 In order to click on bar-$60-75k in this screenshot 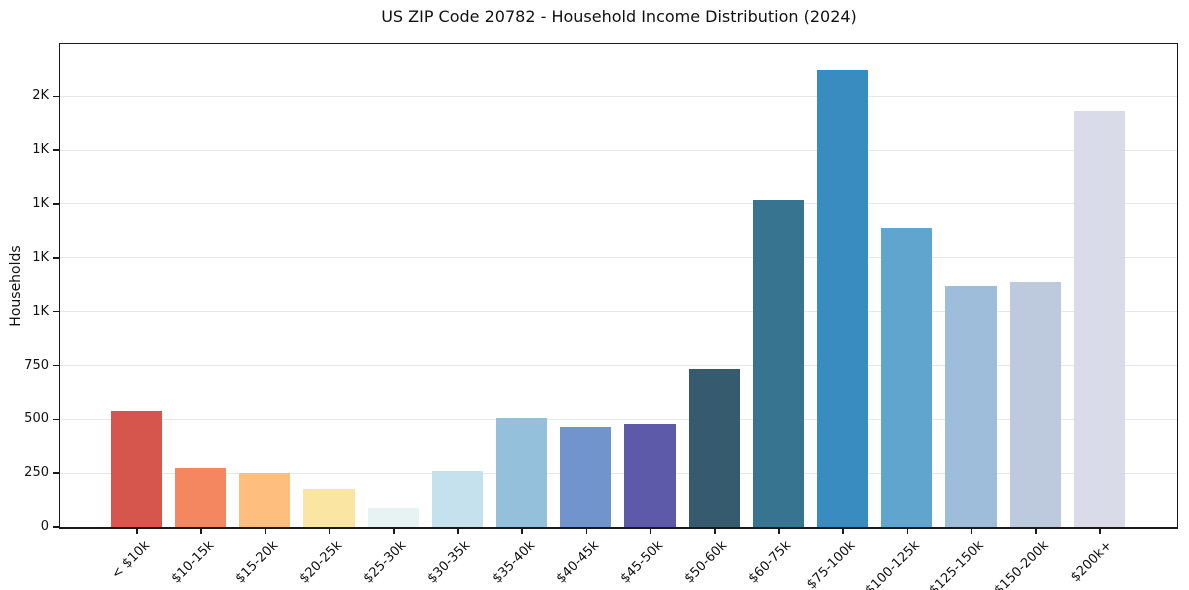, I will do `click(778, 363)`.